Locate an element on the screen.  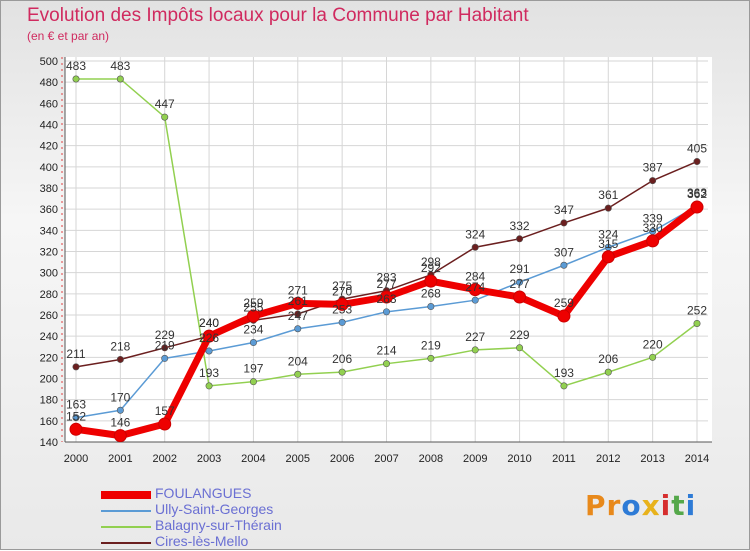
data-label: 214 is located at coordinates (386, 351).